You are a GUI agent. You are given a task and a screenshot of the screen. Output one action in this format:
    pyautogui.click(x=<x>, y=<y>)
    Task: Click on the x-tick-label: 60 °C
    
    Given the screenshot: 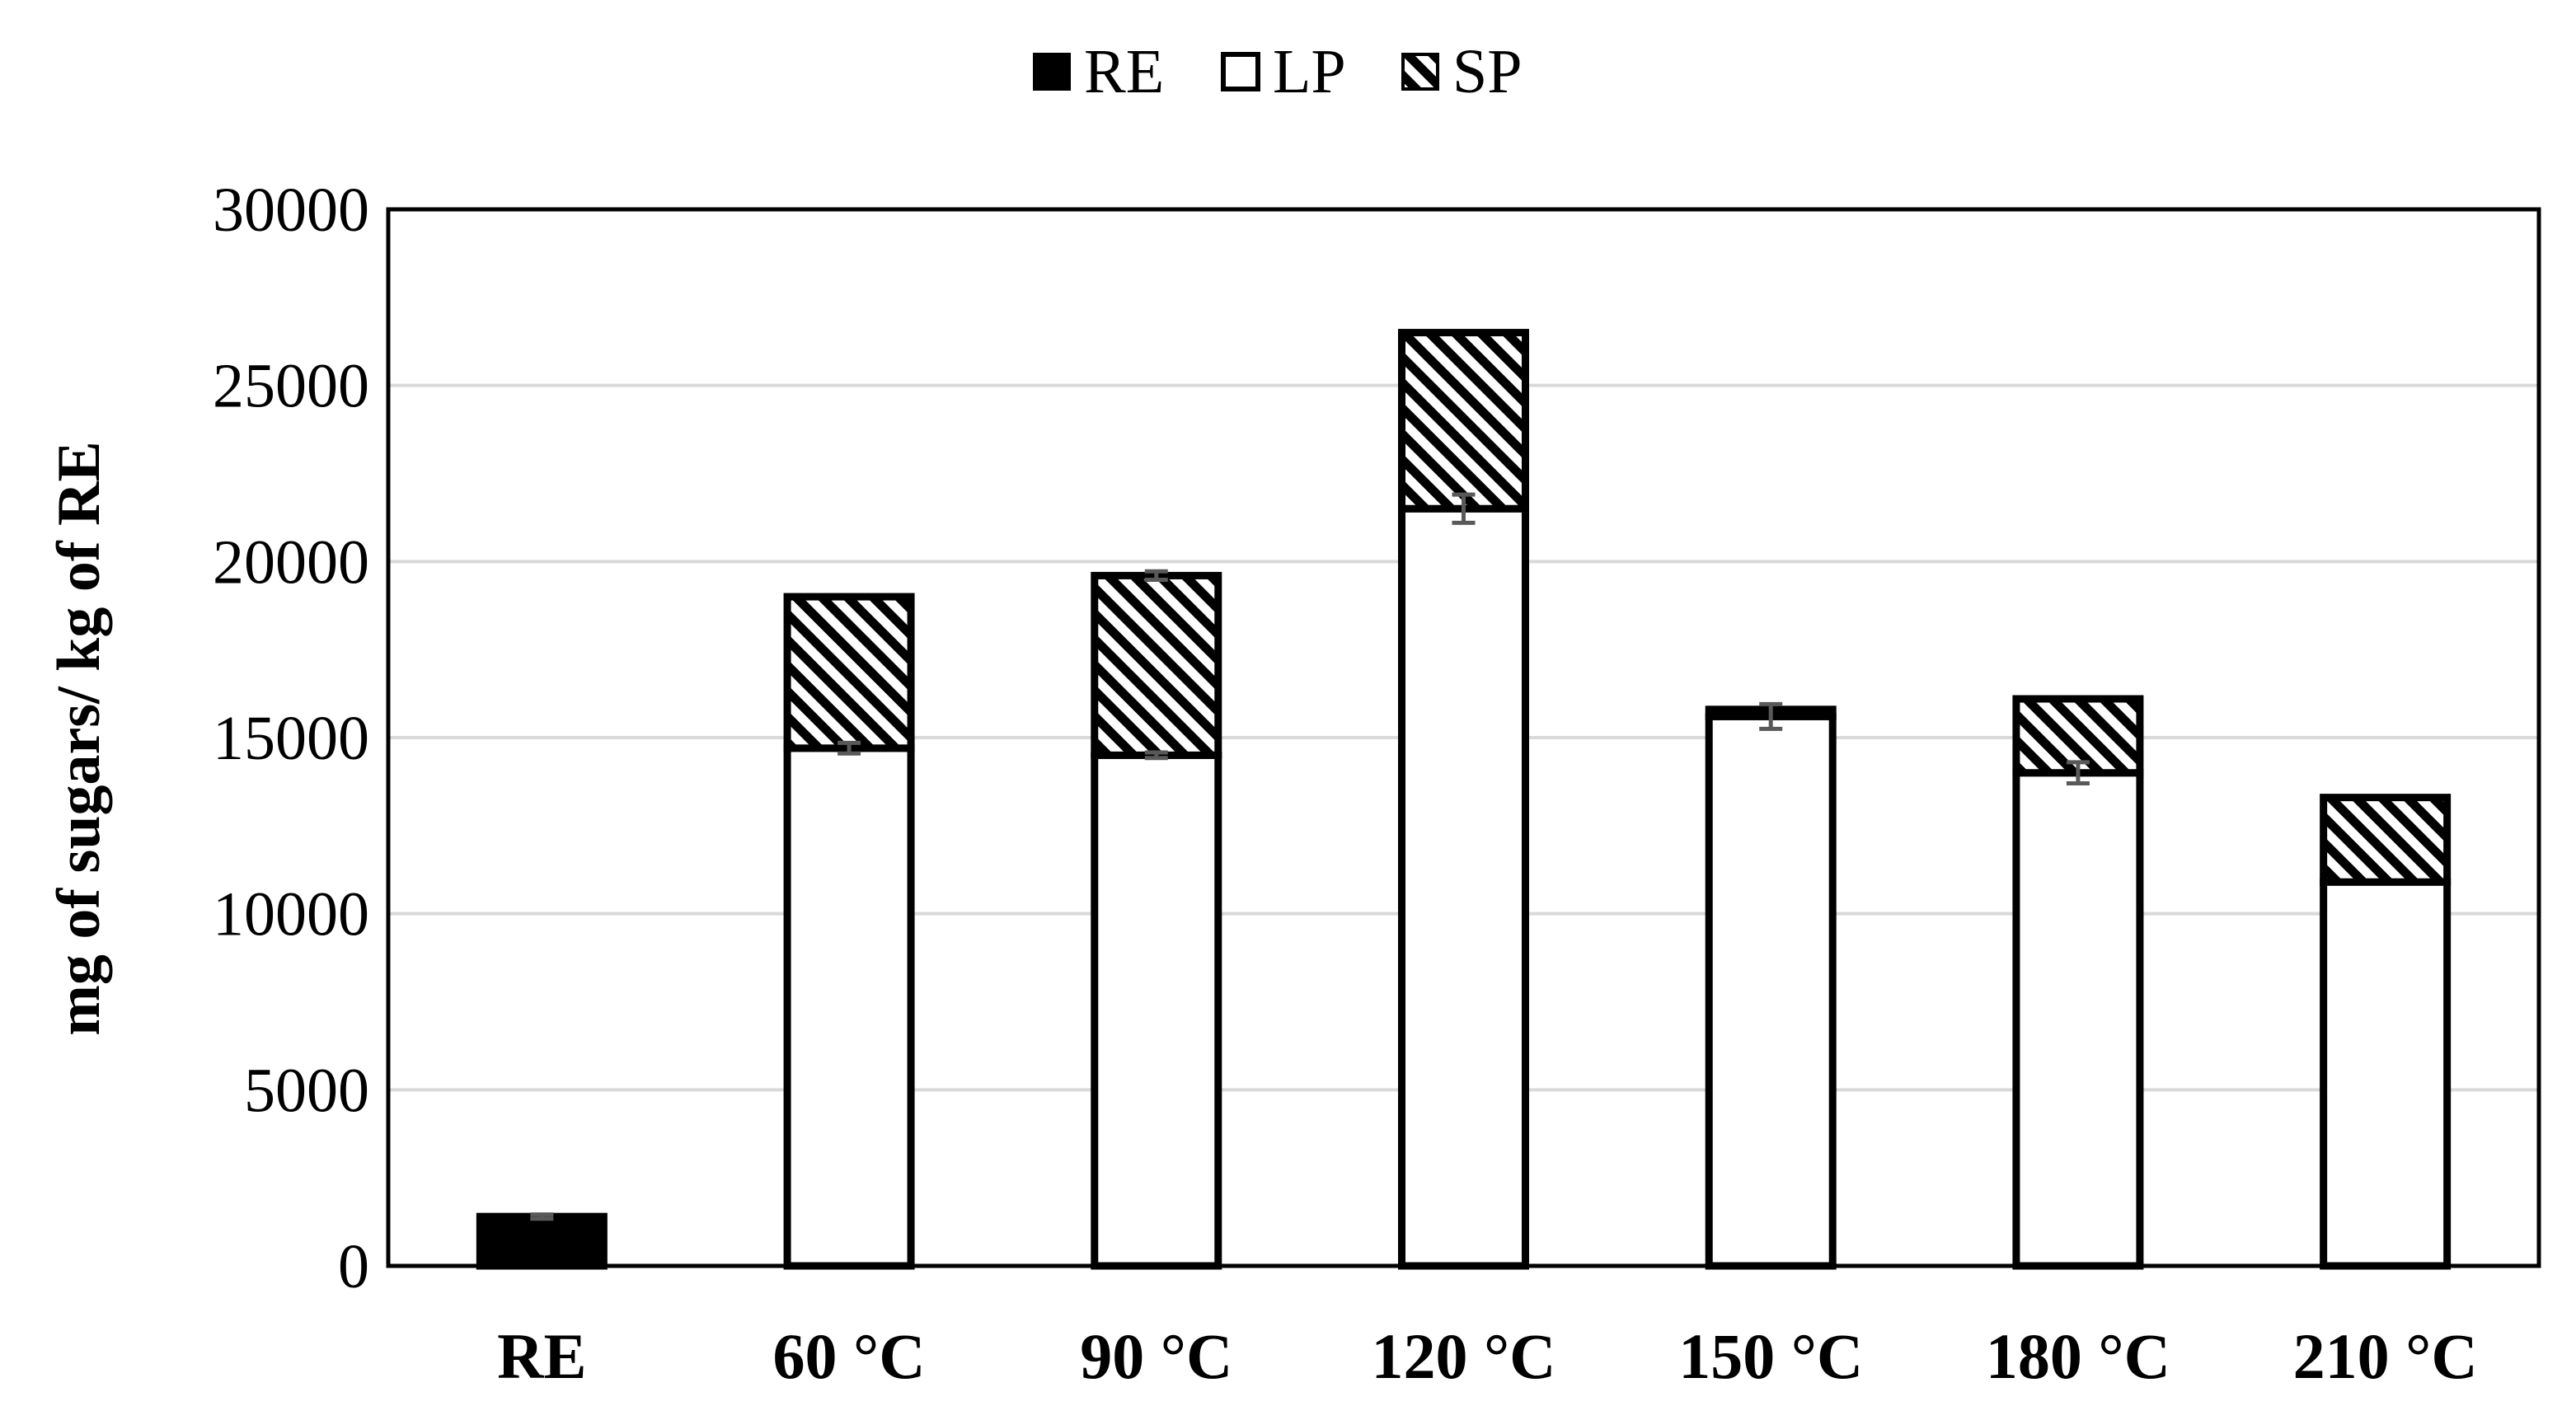 What is the action you would take?
    pyautogui.click(x=850, y=1356)
    